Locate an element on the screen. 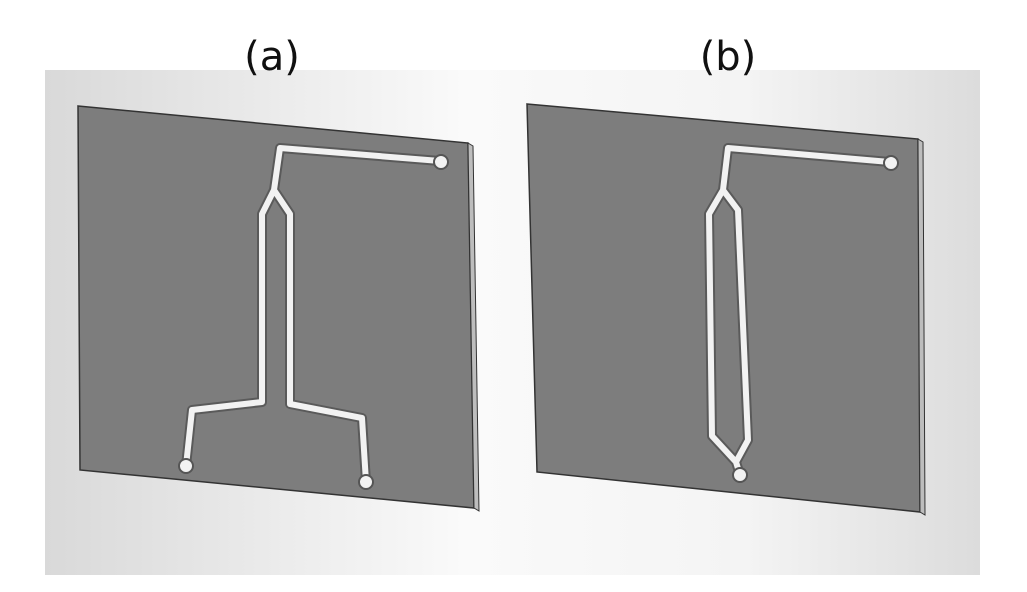 This screenshot has width=1027, height=592. panel-label: (b) is located at coordinates (728, 57).